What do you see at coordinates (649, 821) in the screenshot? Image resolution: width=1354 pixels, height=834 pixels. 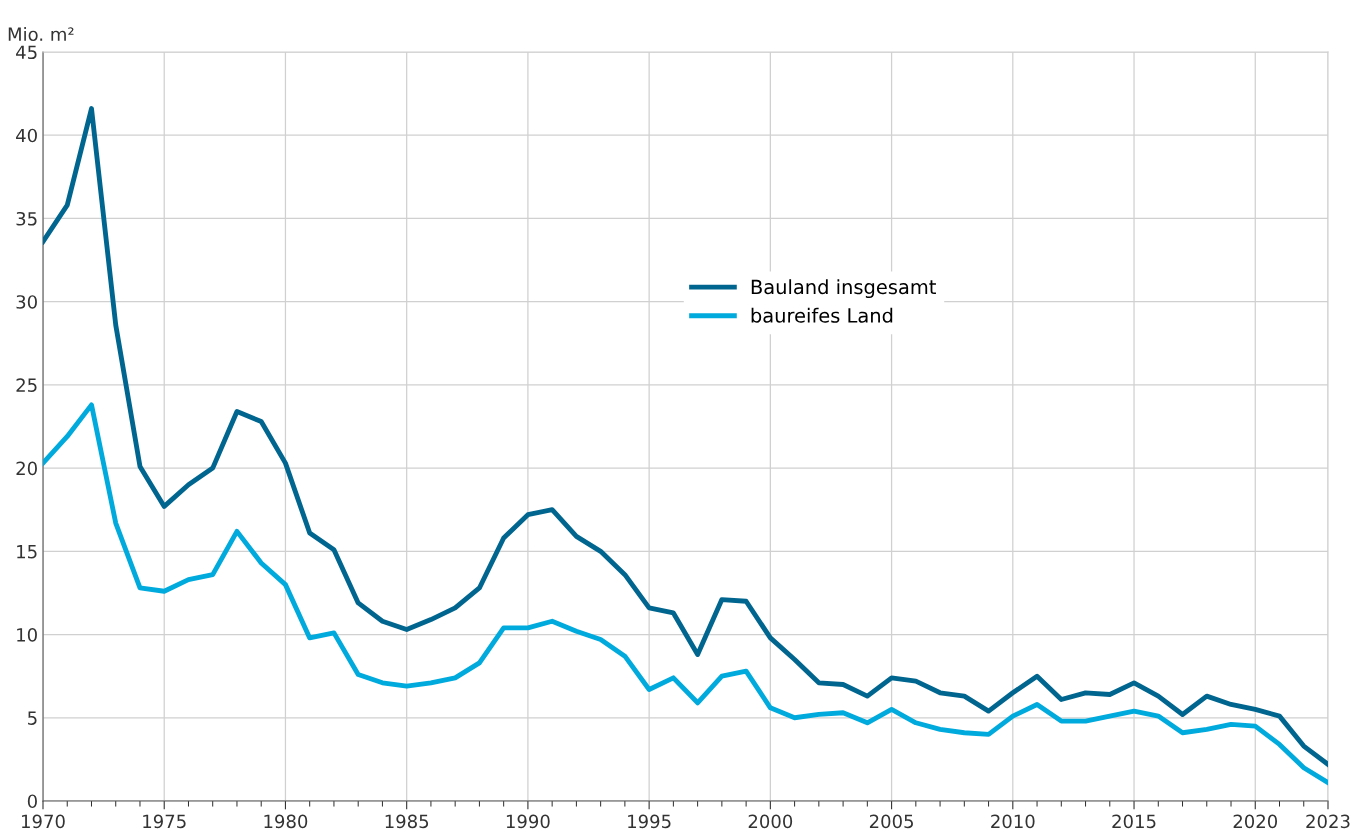 I see `x-tick-label: 1995` at bounding box center [649, 821].